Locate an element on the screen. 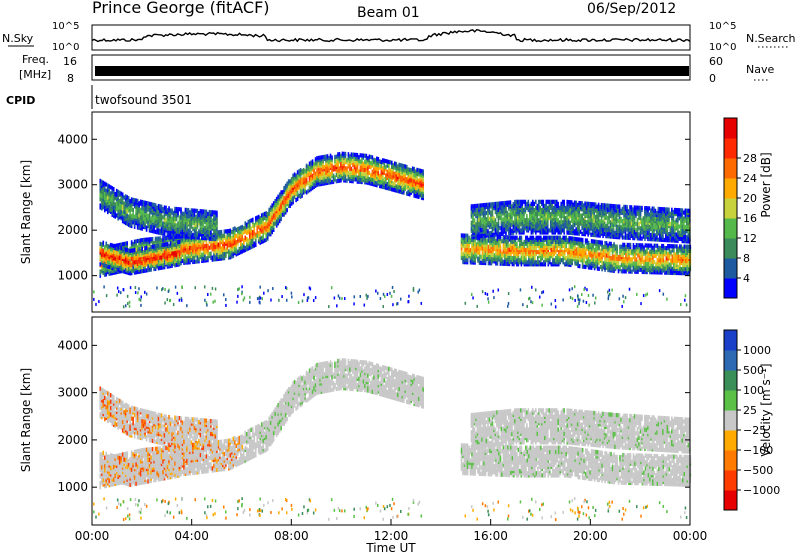  nave-label: Nave is located at coordinates (760, 69).